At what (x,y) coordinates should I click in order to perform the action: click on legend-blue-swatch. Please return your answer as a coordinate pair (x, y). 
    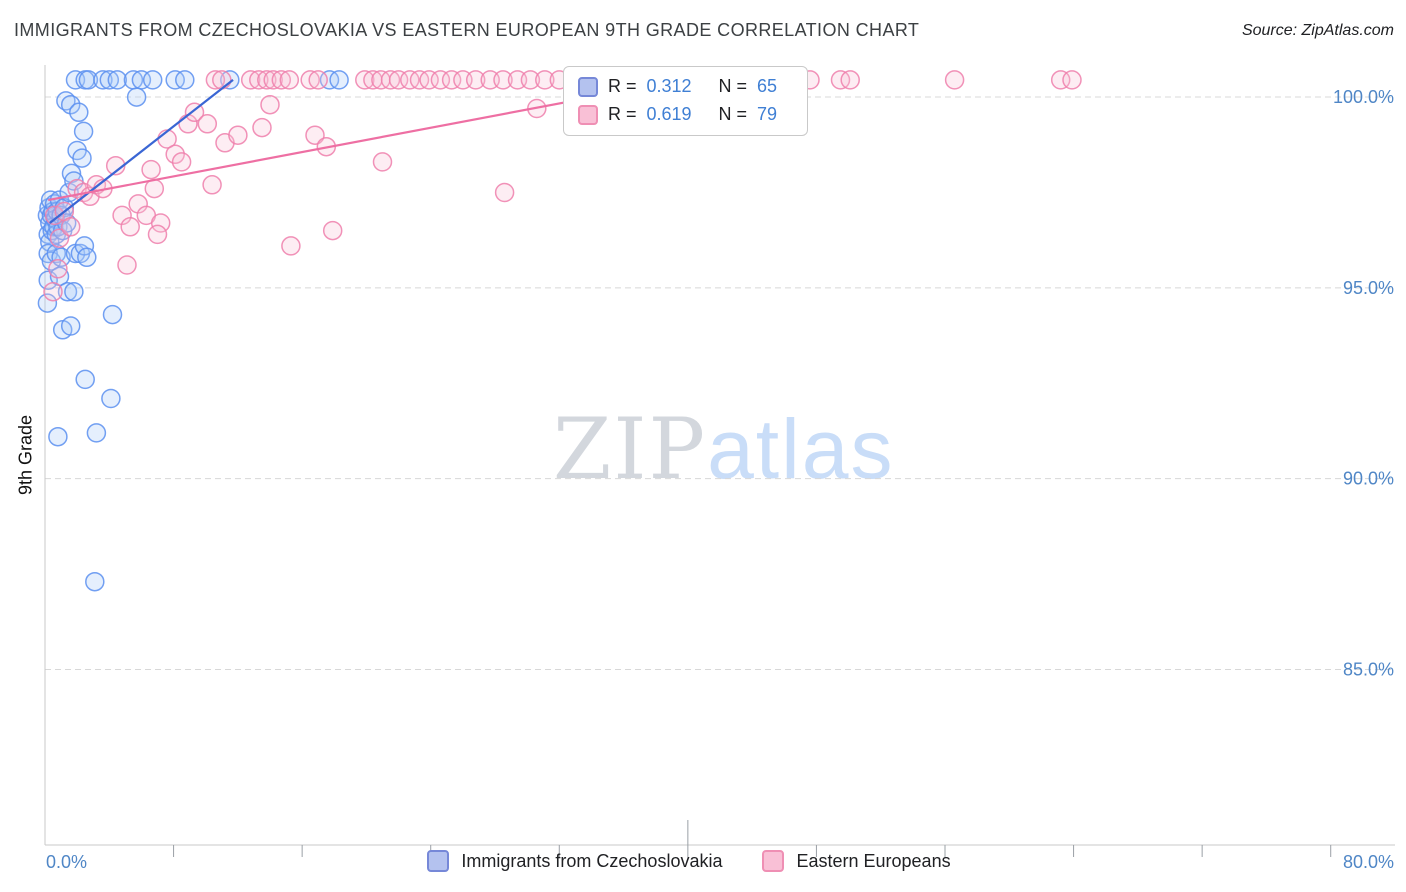
    Looking at the image, I should click on (438, 861).